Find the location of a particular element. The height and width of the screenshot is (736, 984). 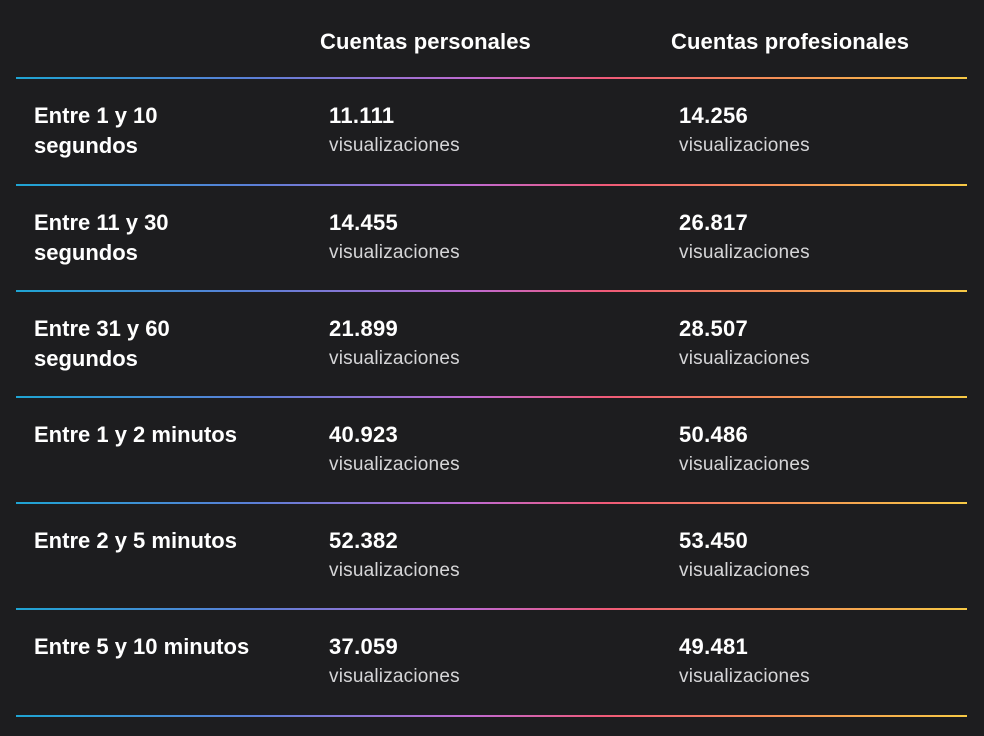

professional-cell: 14.256 visualizaciones is located at coordinates (744, 131).